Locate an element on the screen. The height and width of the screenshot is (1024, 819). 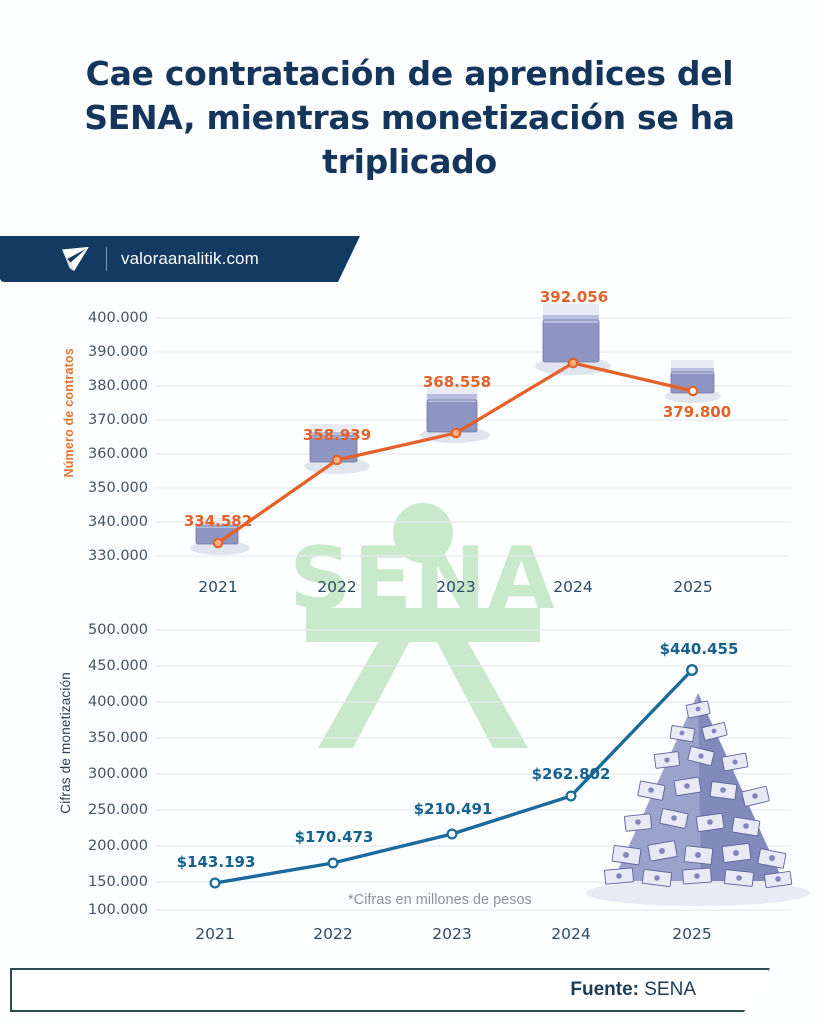
xtick-contratos-2024: 2024 is located at coordinates (573, 587).